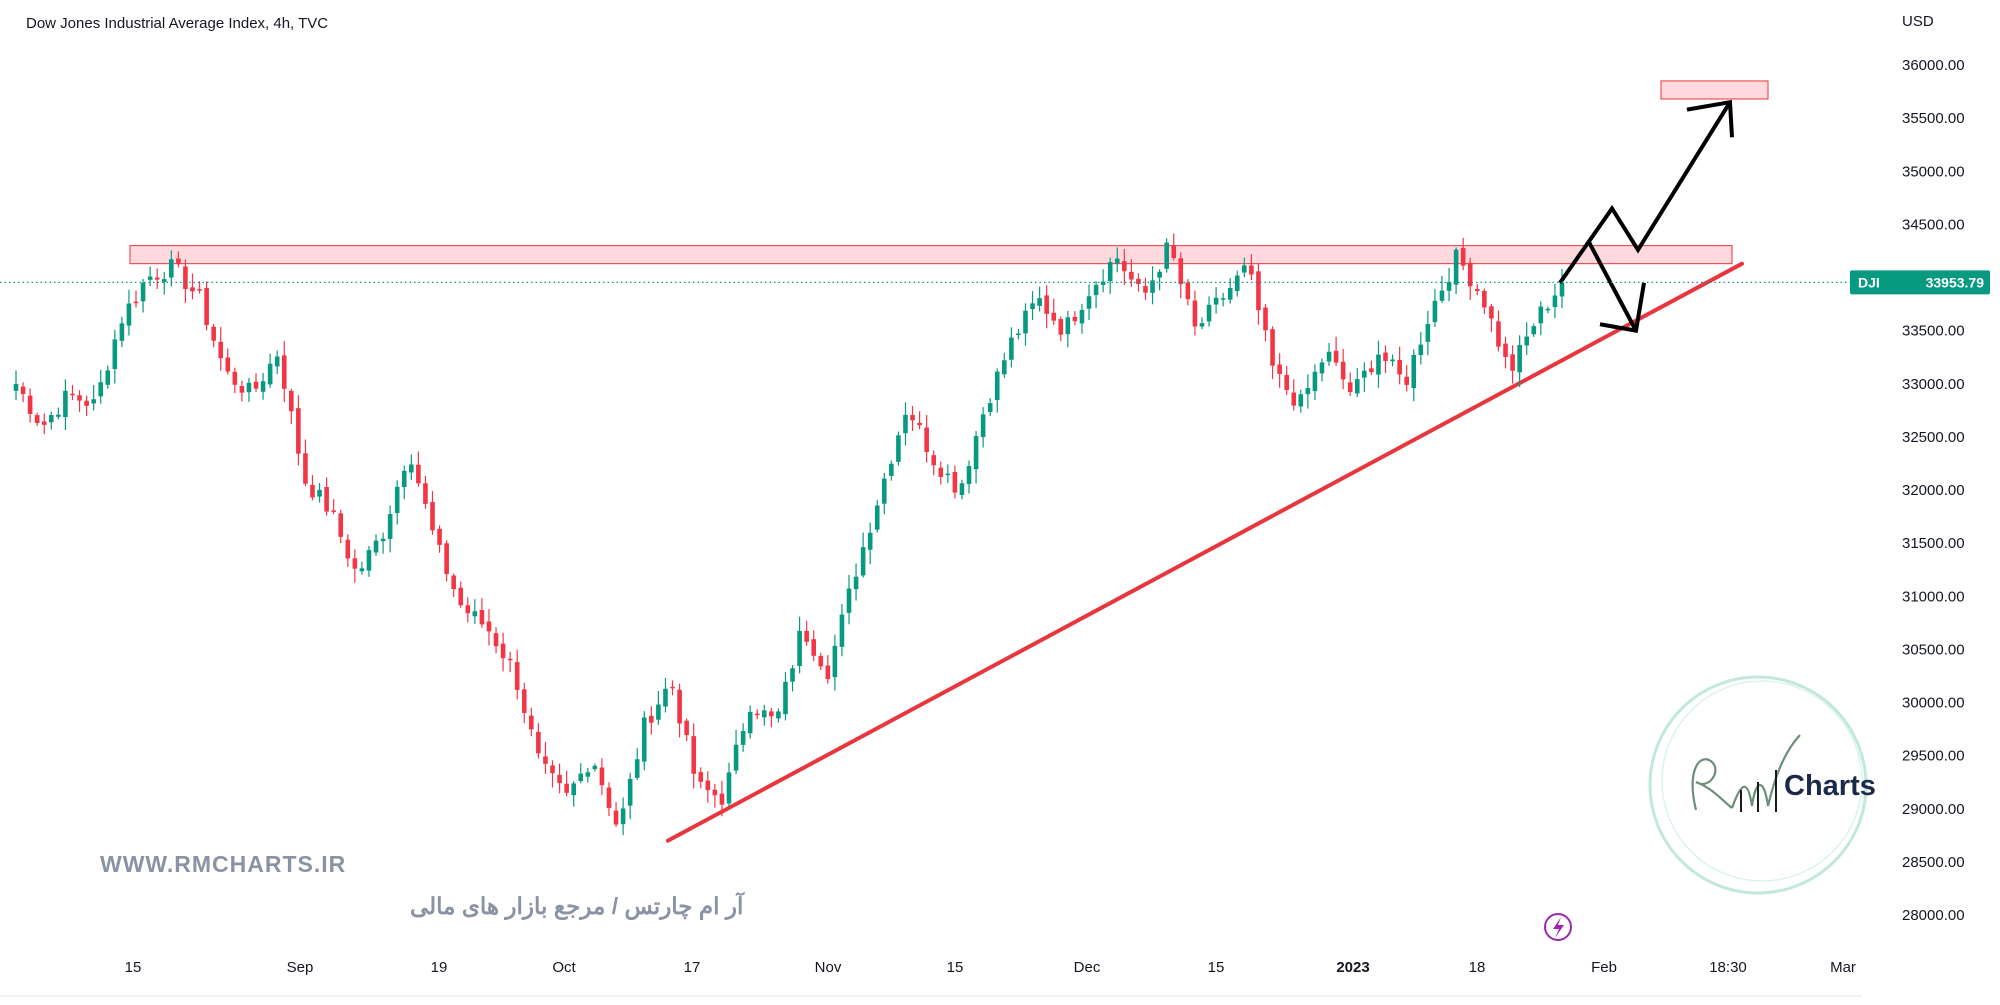 The width and height of the screenshot is (2000, 1005). I want to click on last-price-tag: DJI 33953.79, so click(1920, 282).